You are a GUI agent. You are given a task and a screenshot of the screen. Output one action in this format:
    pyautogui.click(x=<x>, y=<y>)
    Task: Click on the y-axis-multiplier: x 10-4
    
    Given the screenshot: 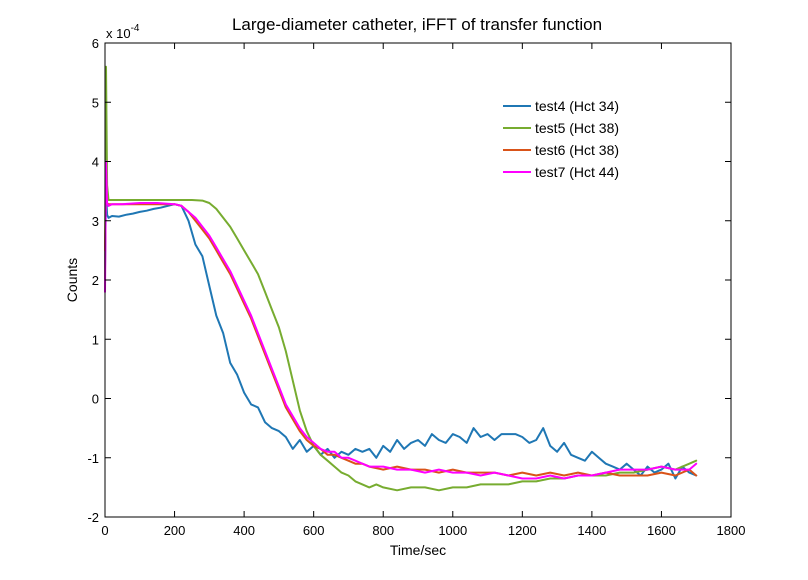 What is the action you would take?
    pyautogui.click(x=123, y=32)
    